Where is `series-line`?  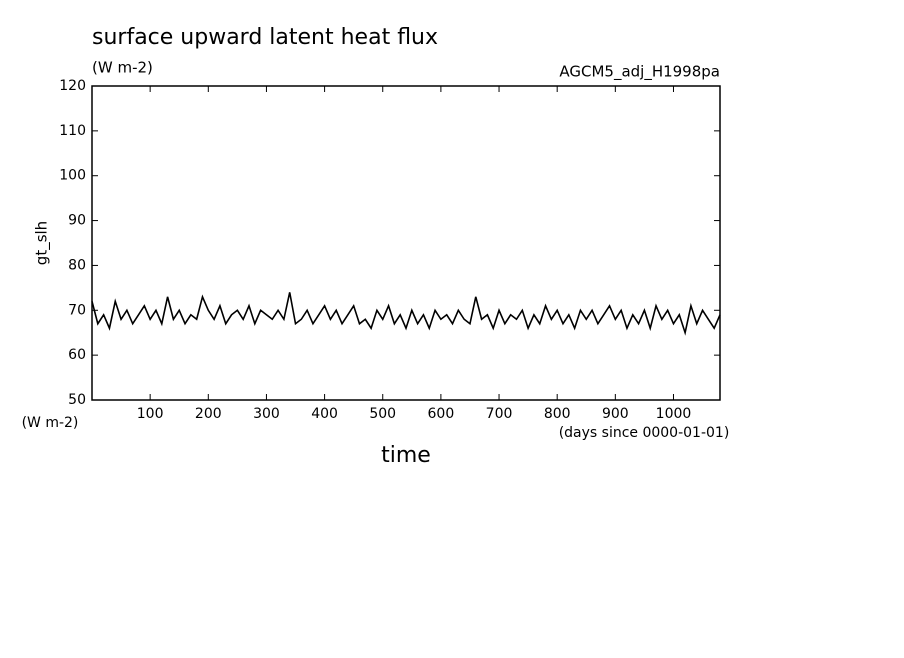 series-line is located at coordinates (406, 314).